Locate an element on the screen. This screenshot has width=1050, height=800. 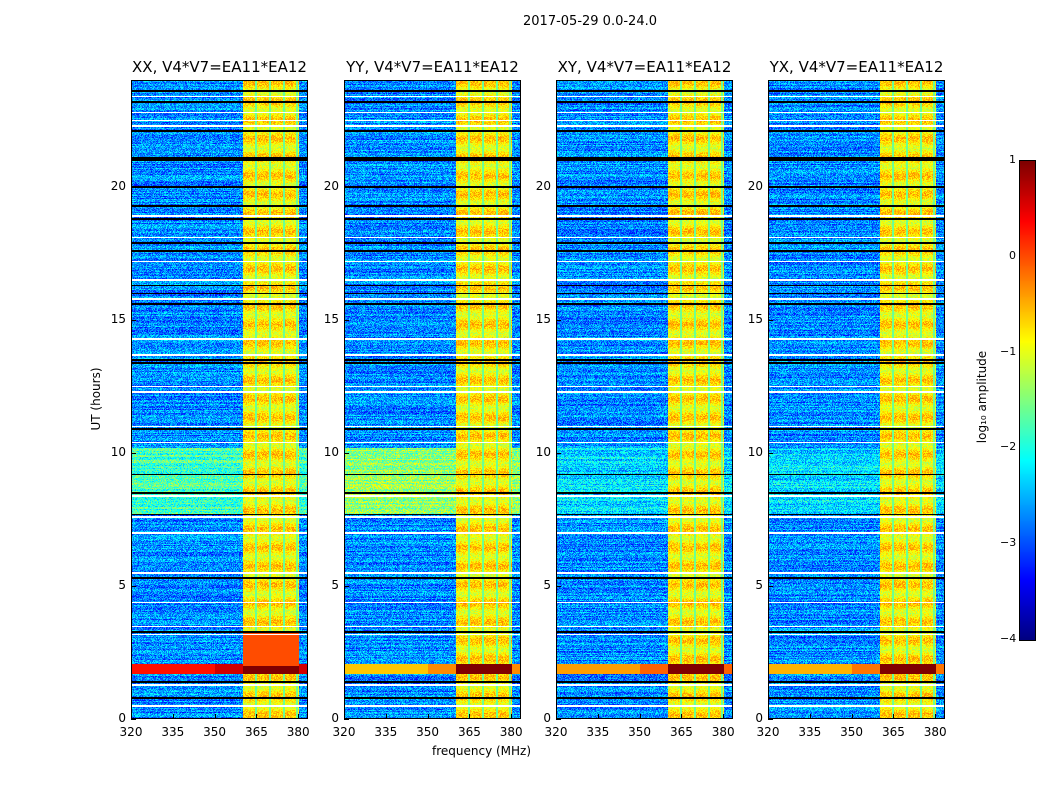
colorbar-label: log₁₀ amplitude is located at coordinates (982, 397).